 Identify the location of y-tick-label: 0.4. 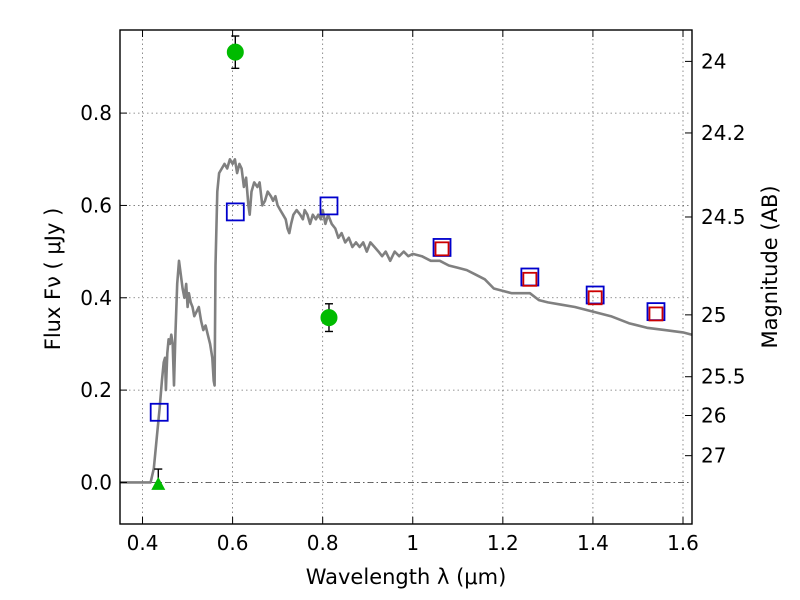
(96, 298).